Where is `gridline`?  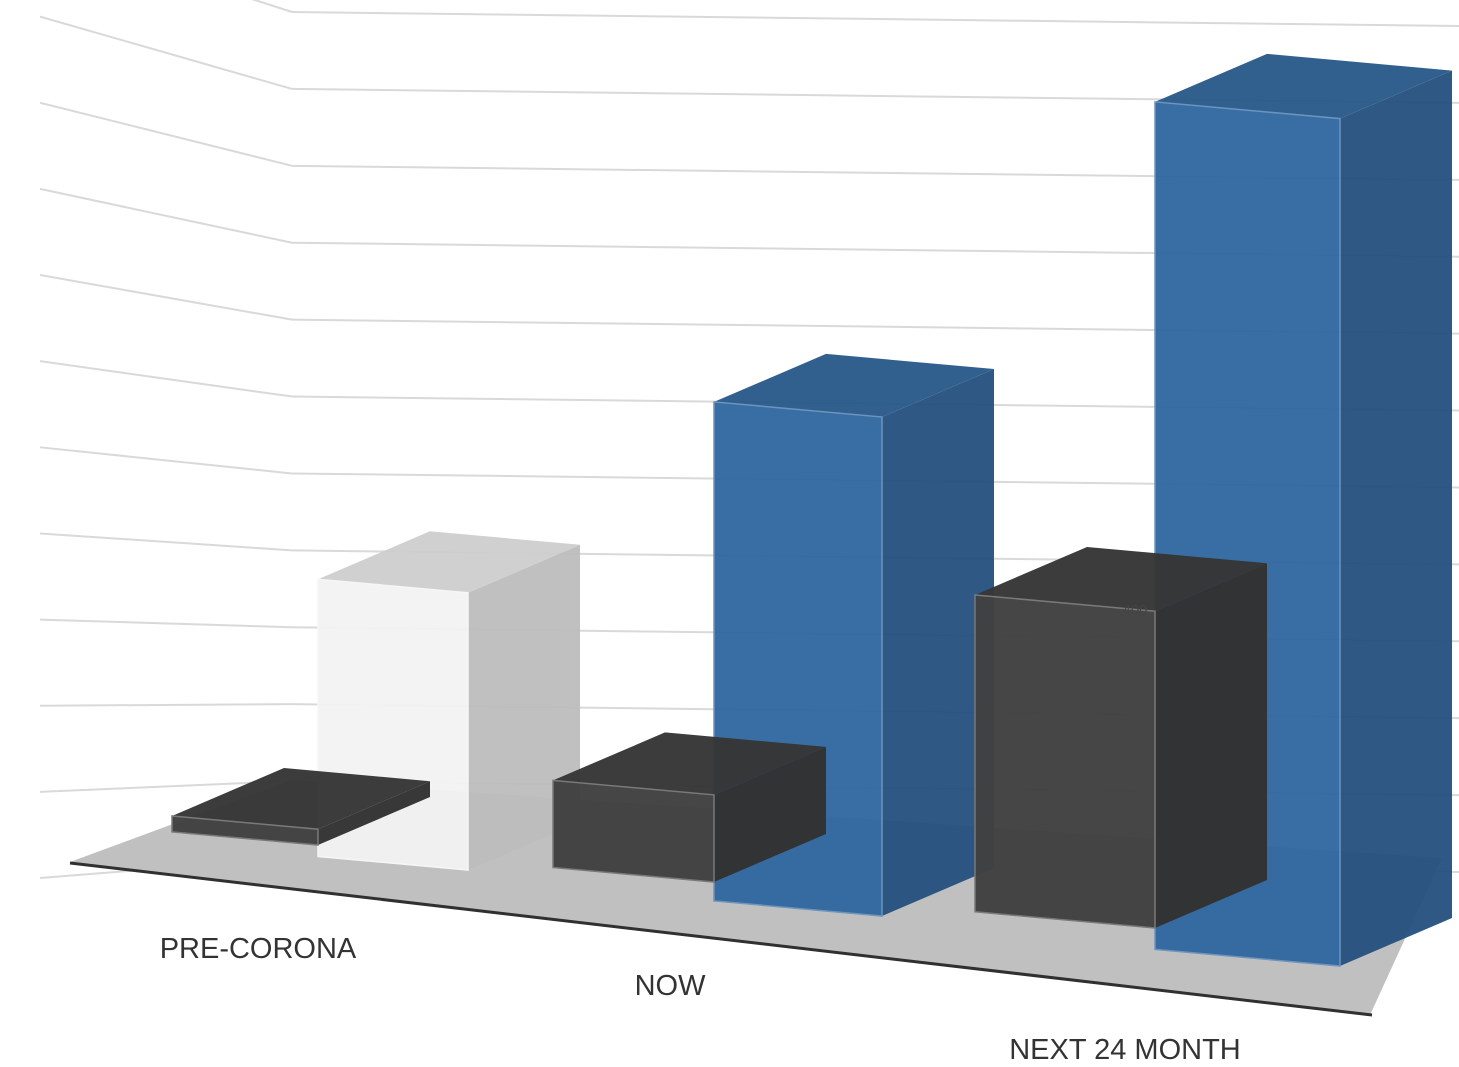
gridline is located at coordinates (875, 19).